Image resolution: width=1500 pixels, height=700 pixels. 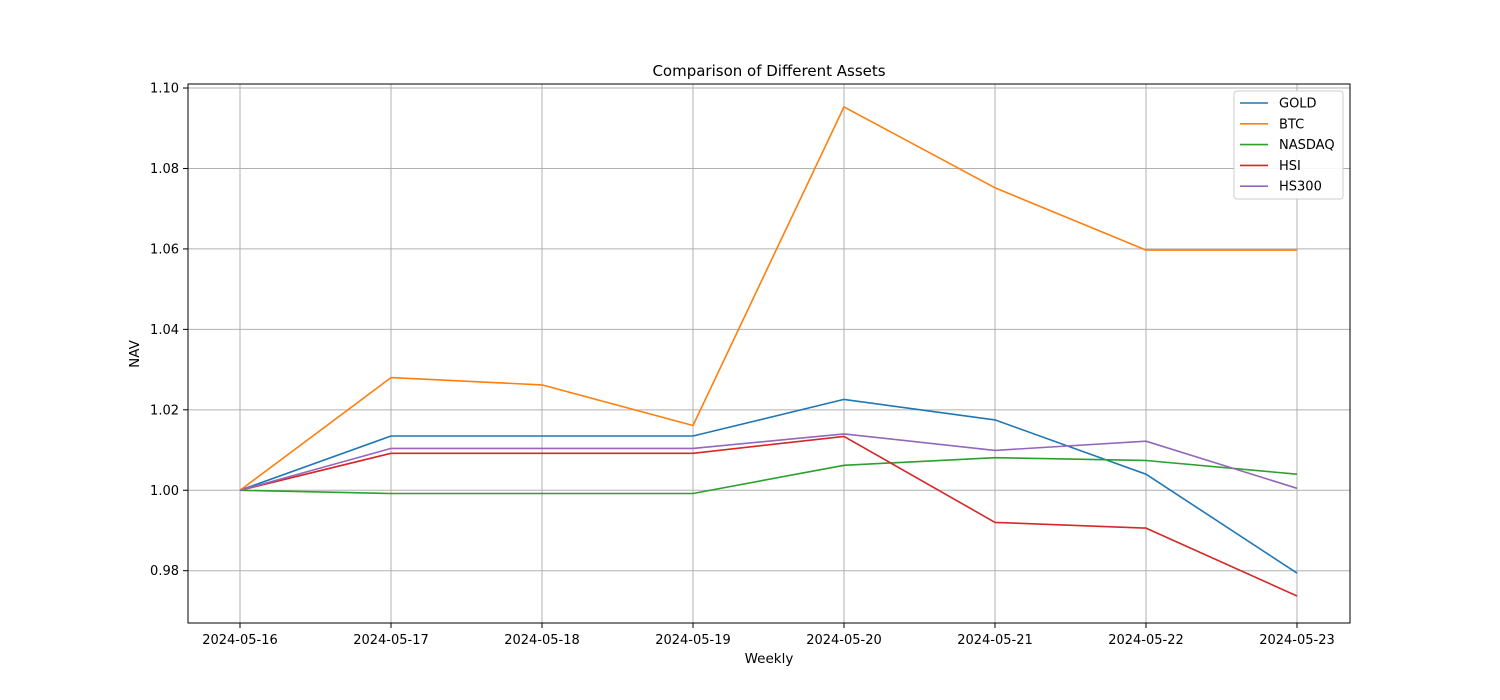 I want to click on x-tick-label: 2024-05-21, so click(x=995, y=640).